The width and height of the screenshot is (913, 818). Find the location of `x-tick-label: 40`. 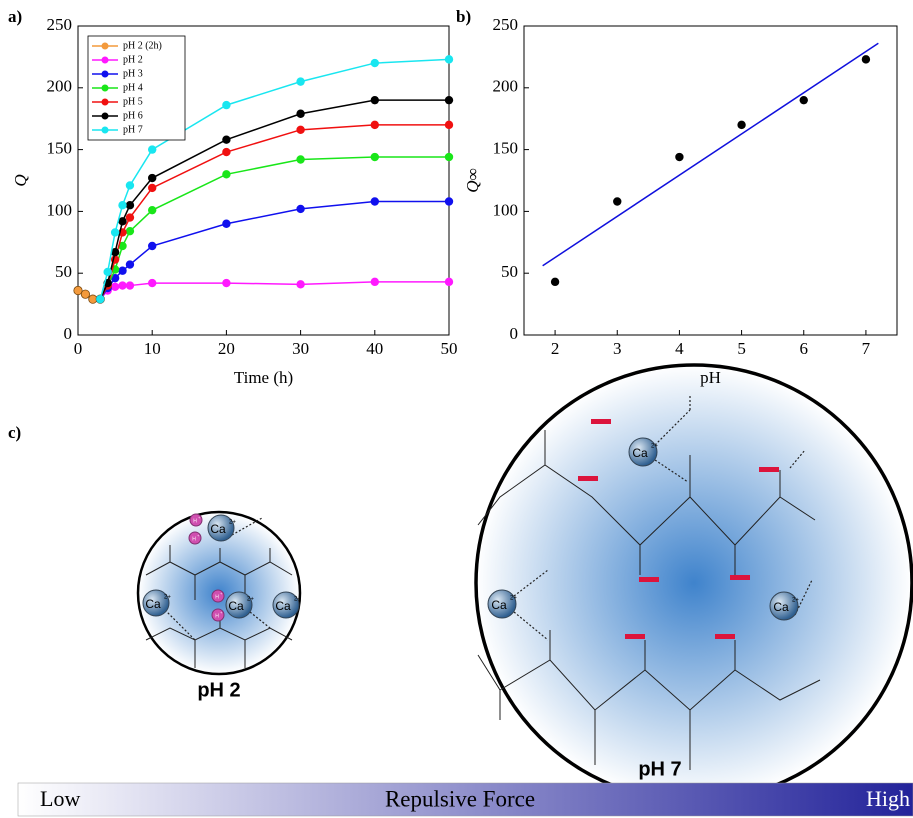

x-tick-label: 40 is located at coordinates (374, 348).